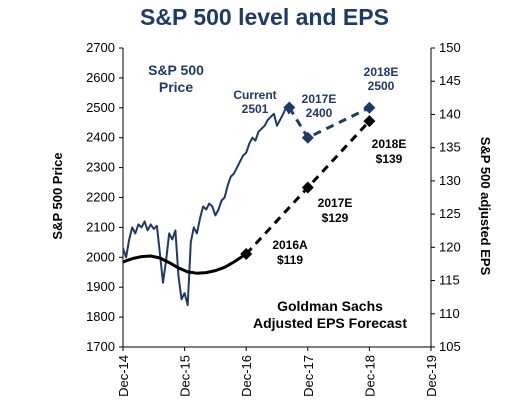  Describe the element at coordinates (450, 346) in the screenshot. I see `right-tick-label: 105` at that location.